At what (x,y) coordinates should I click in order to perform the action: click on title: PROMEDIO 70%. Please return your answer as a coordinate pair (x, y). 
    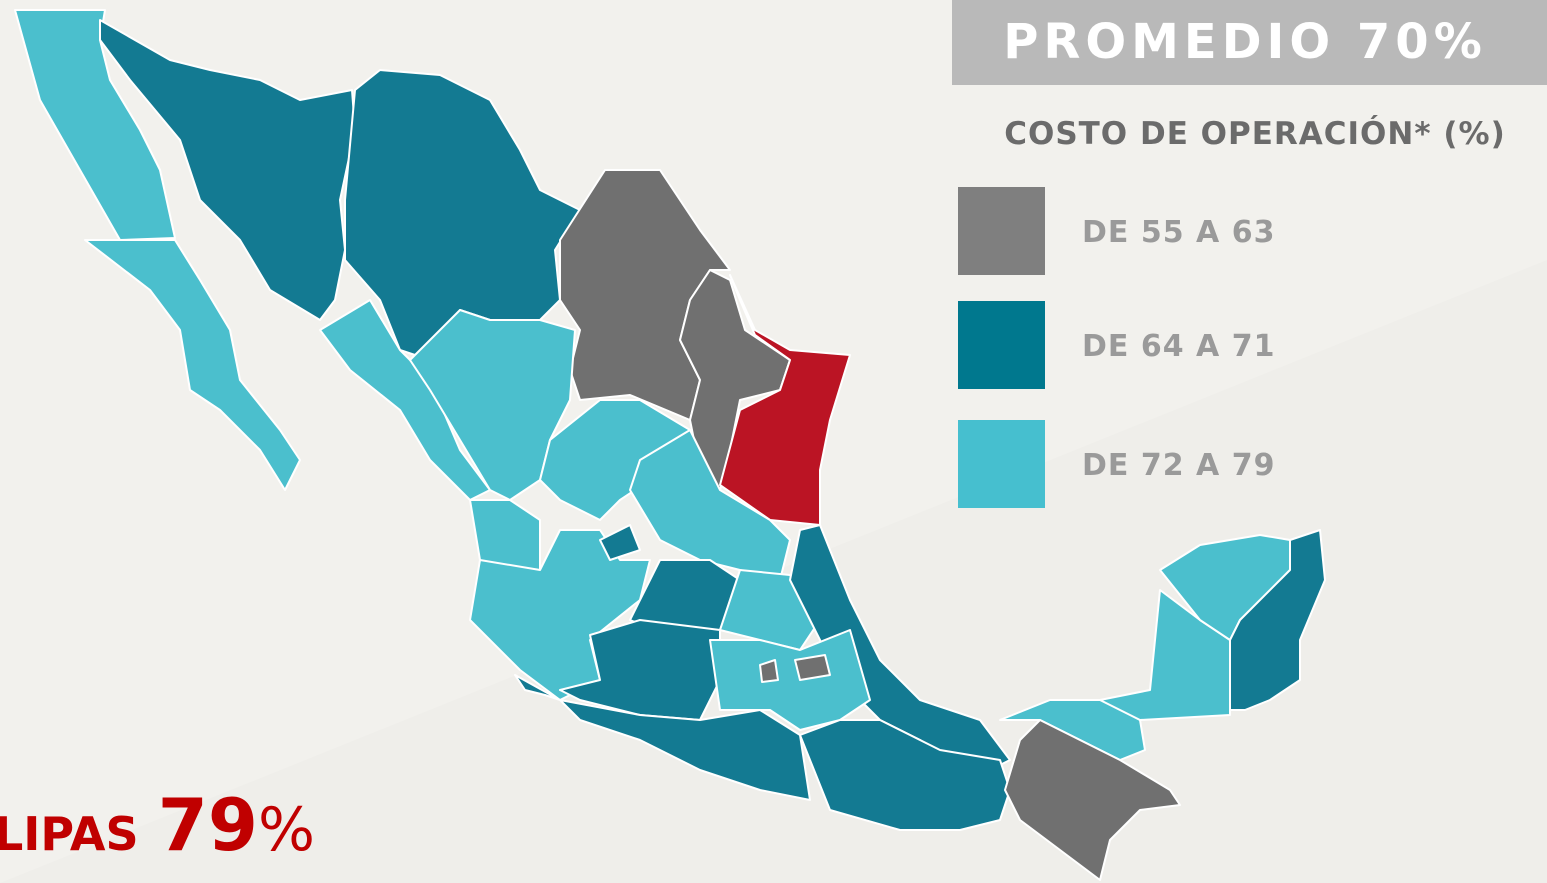
    Looking at the image, I should click on (1245, 42).